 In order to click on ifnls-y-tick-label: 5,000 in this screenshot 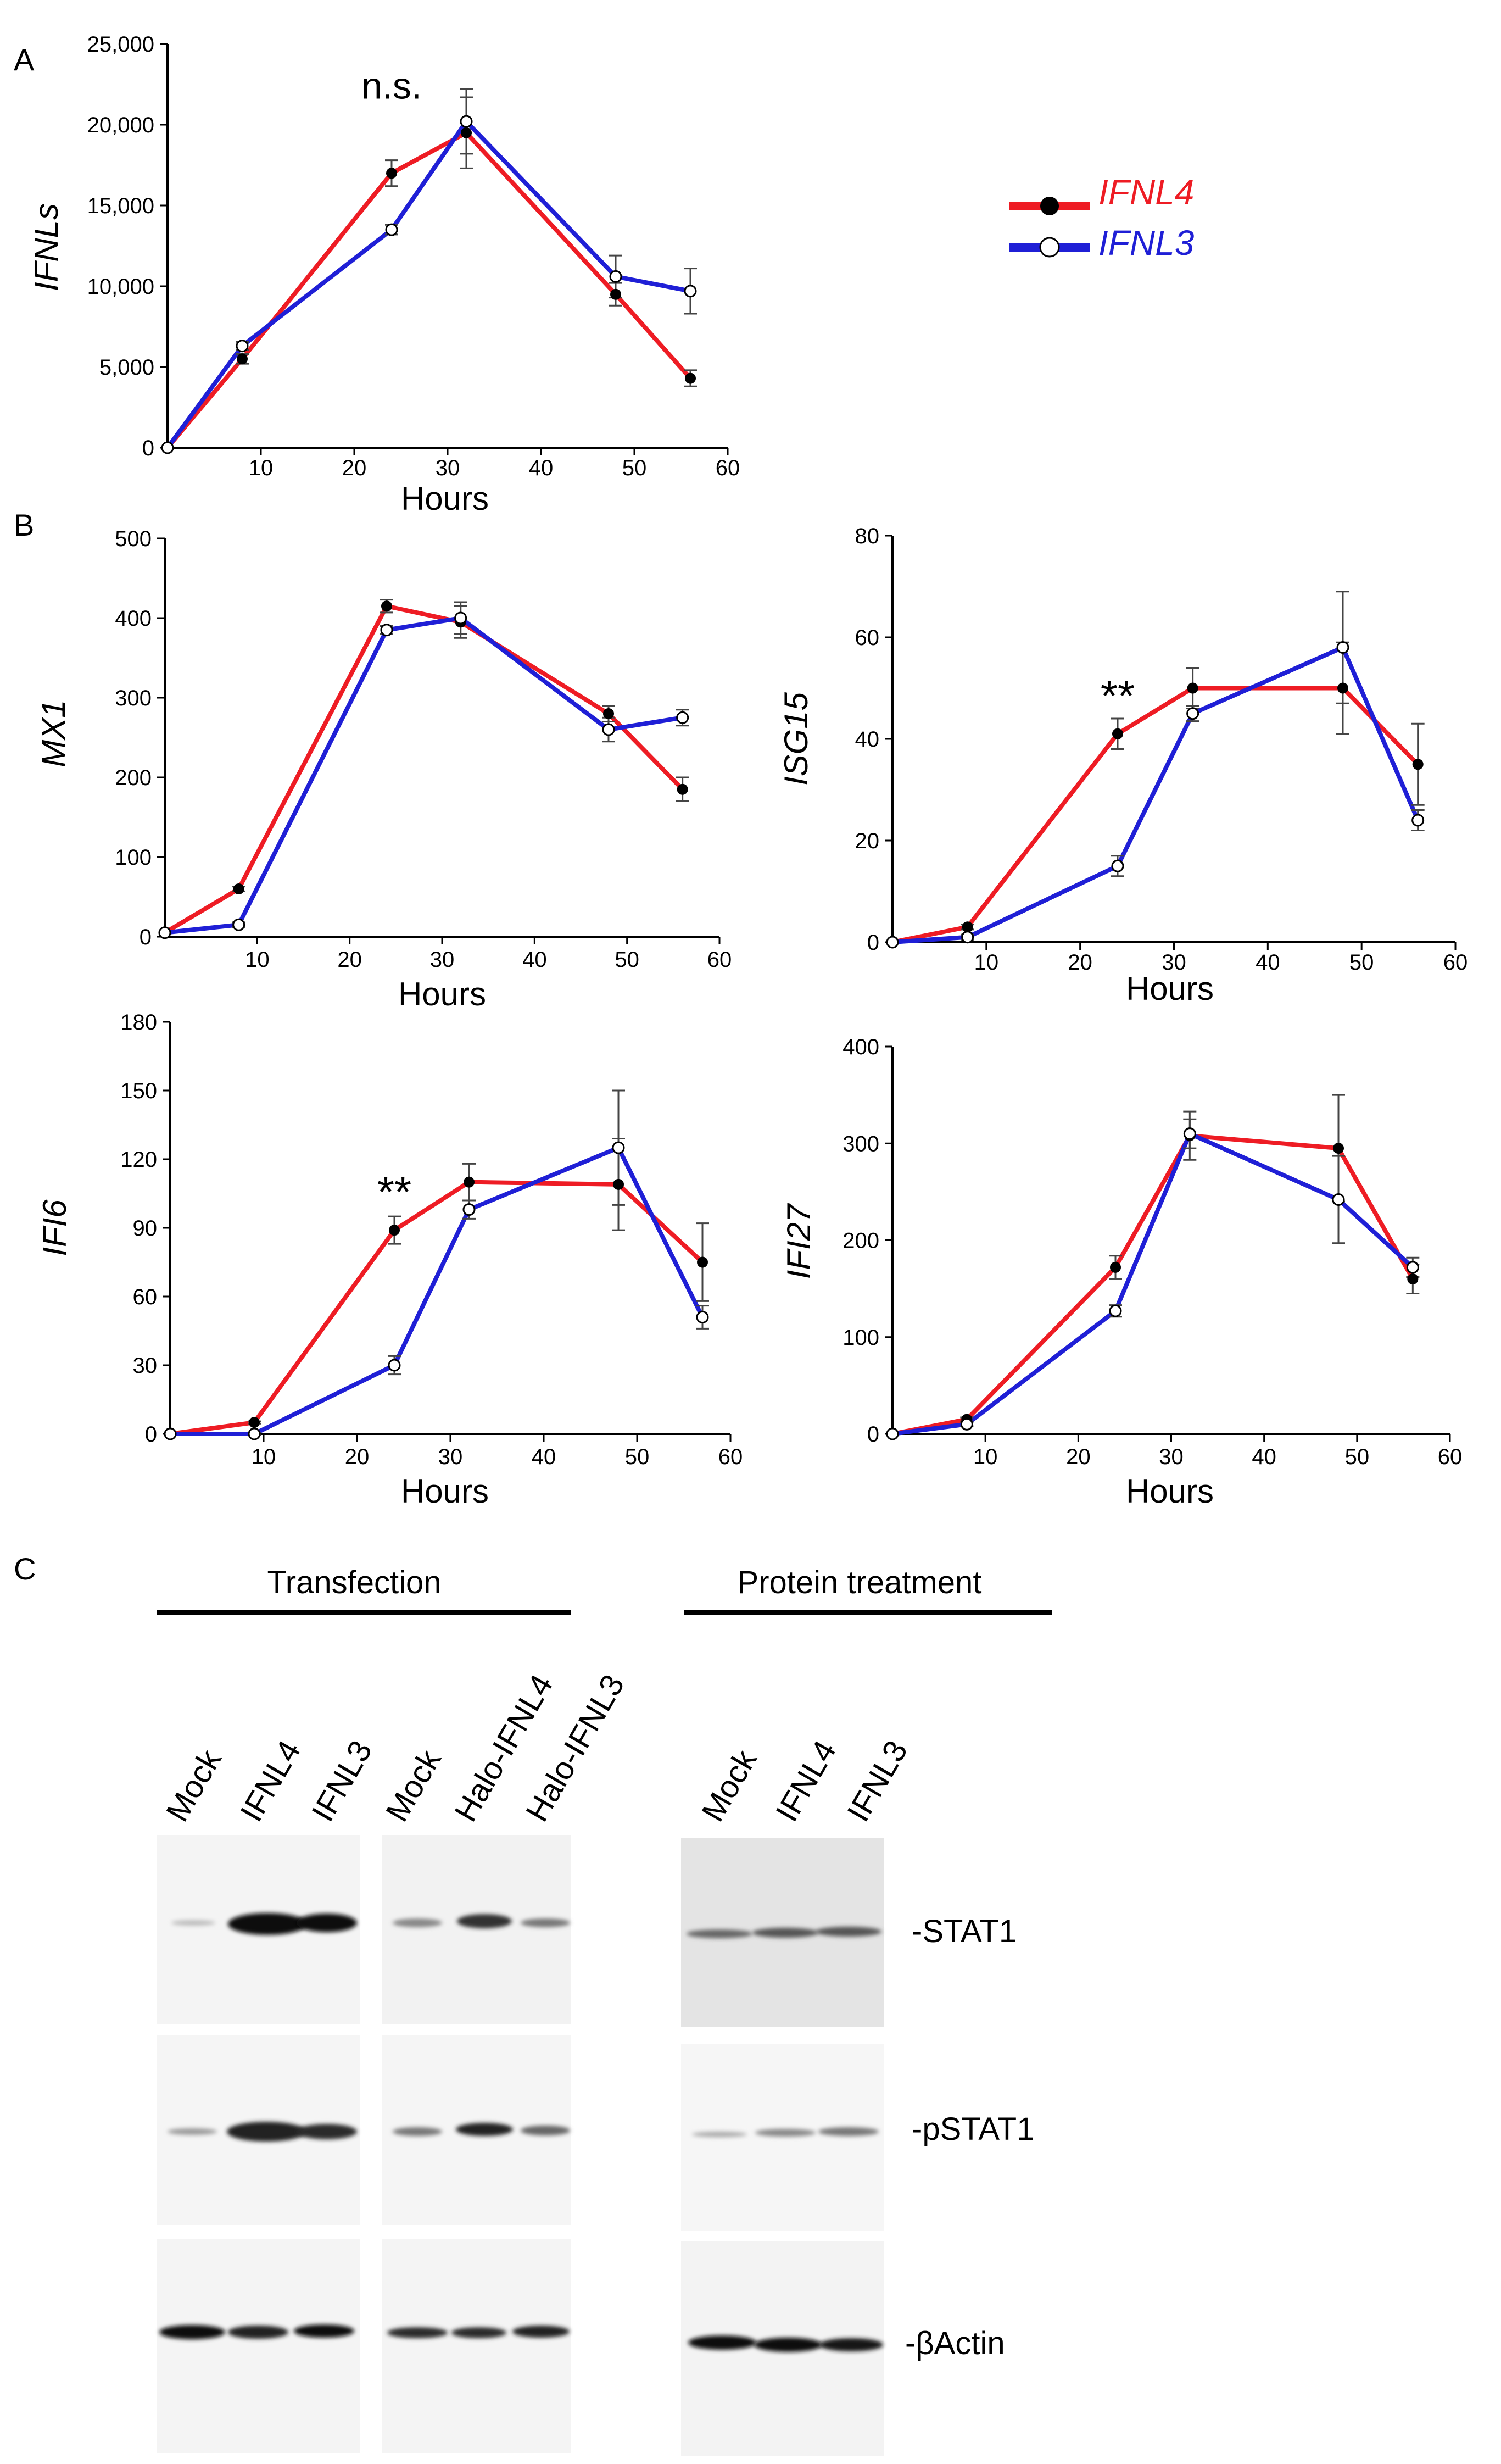, I will do `click(126, 367)`.